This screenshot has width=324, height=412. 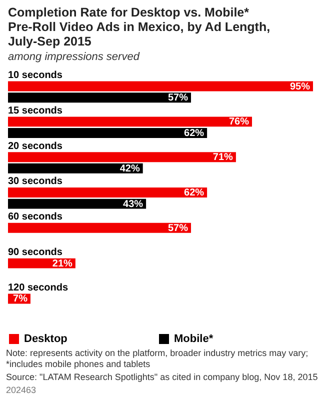 I want to click on y-tick-label: 15 seconds, so click(x=35, y=110).